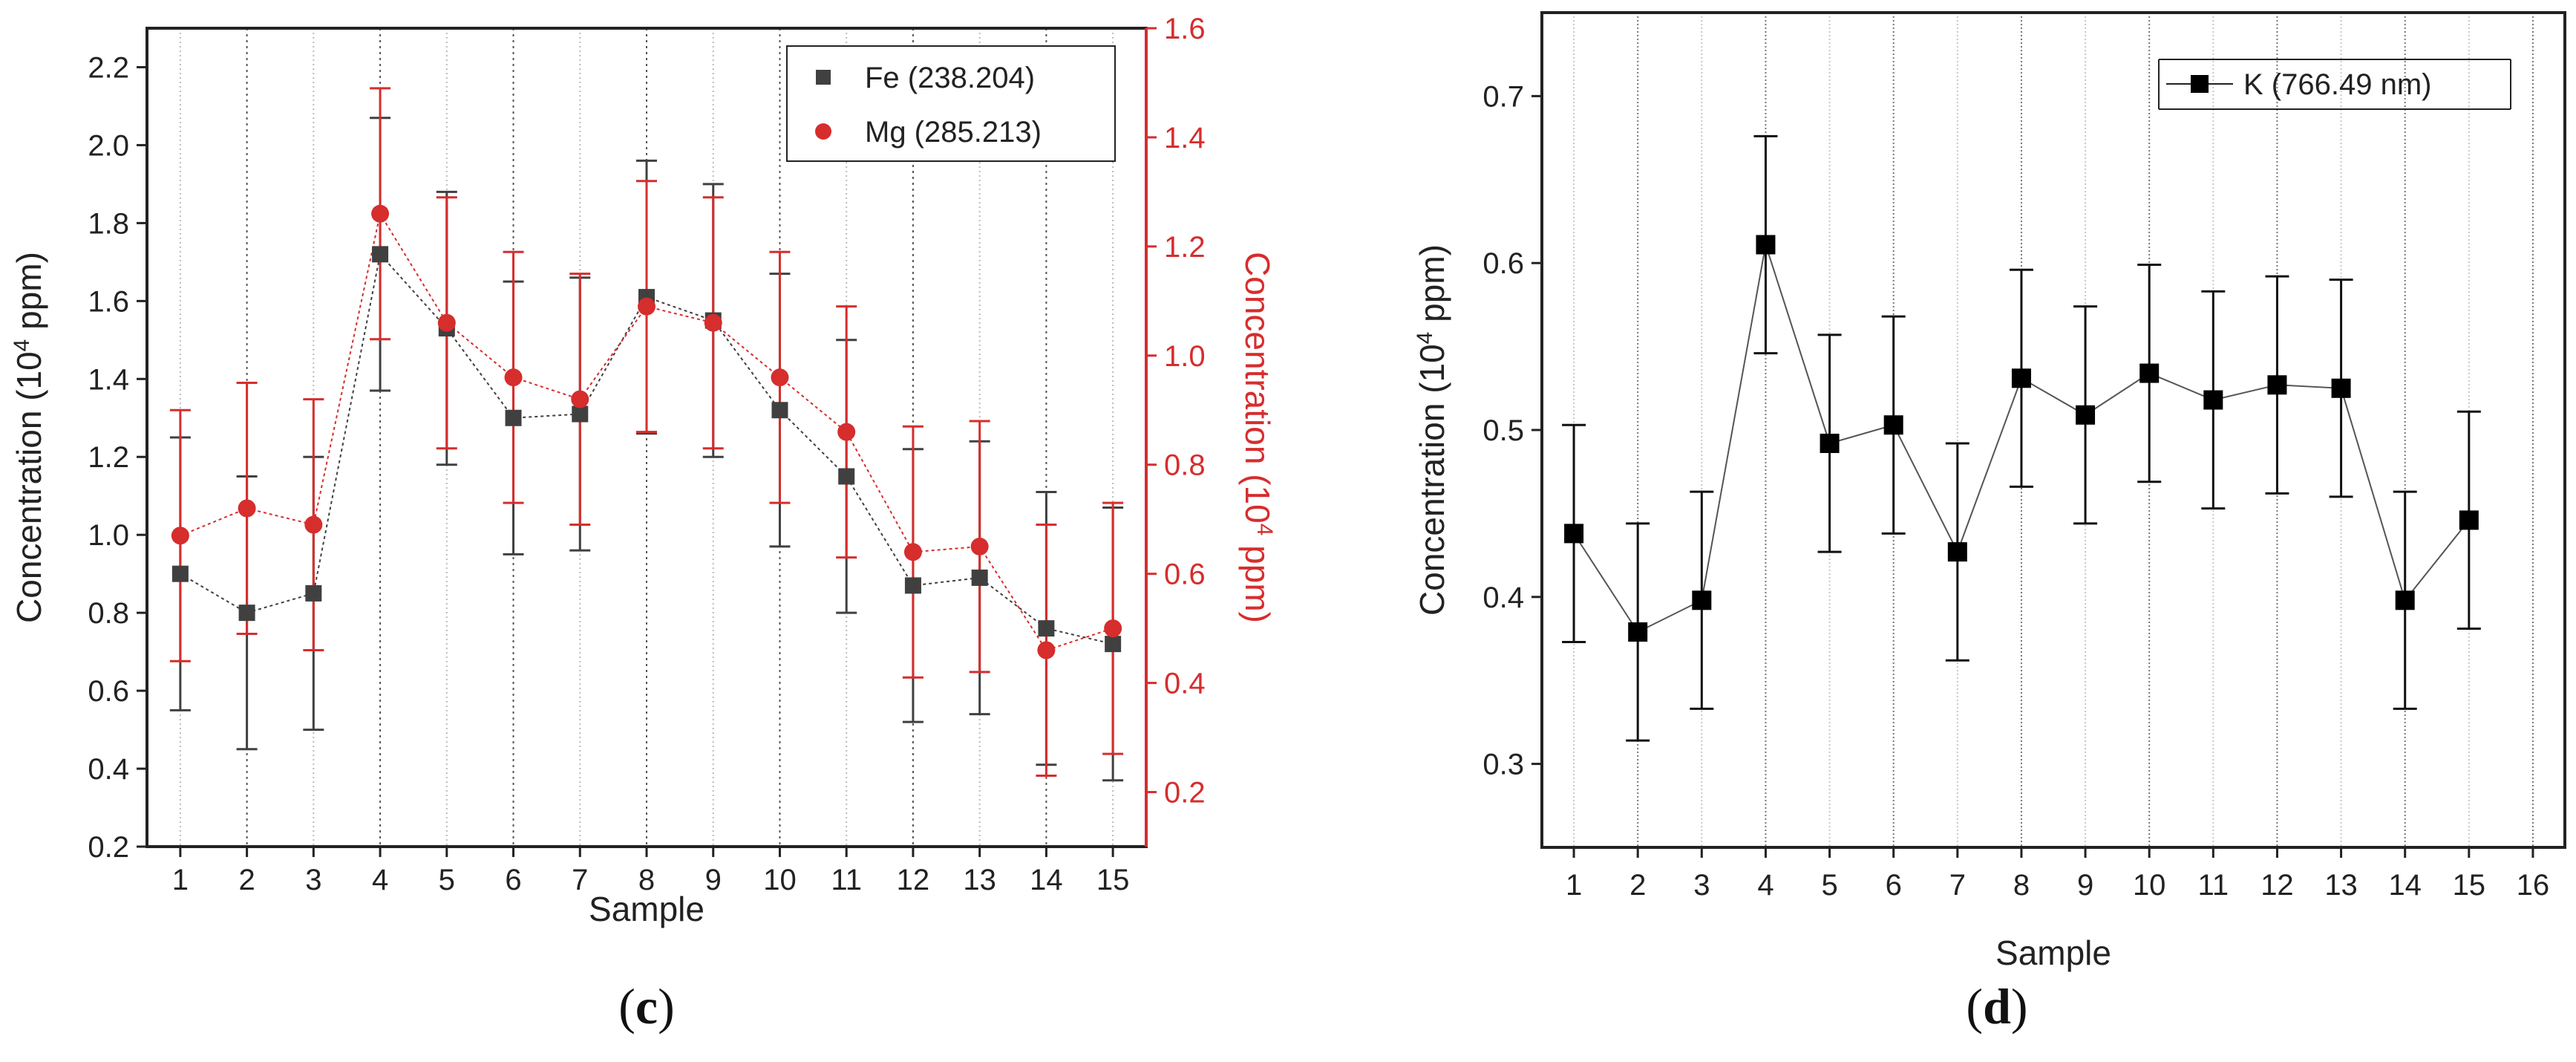  I want to click on c-y-left-tick-label-1.6: 1.6, so click(108, 301).